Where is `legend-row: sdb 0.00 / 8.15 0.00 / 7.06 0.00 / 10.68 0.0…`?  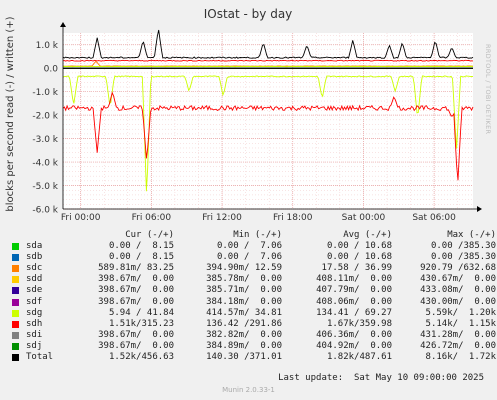 legend-row: sdb 0.00 / 8.15 0.00 / 7.06 0.00 / 10.68 0.0… is located at coordinates (254, 257).